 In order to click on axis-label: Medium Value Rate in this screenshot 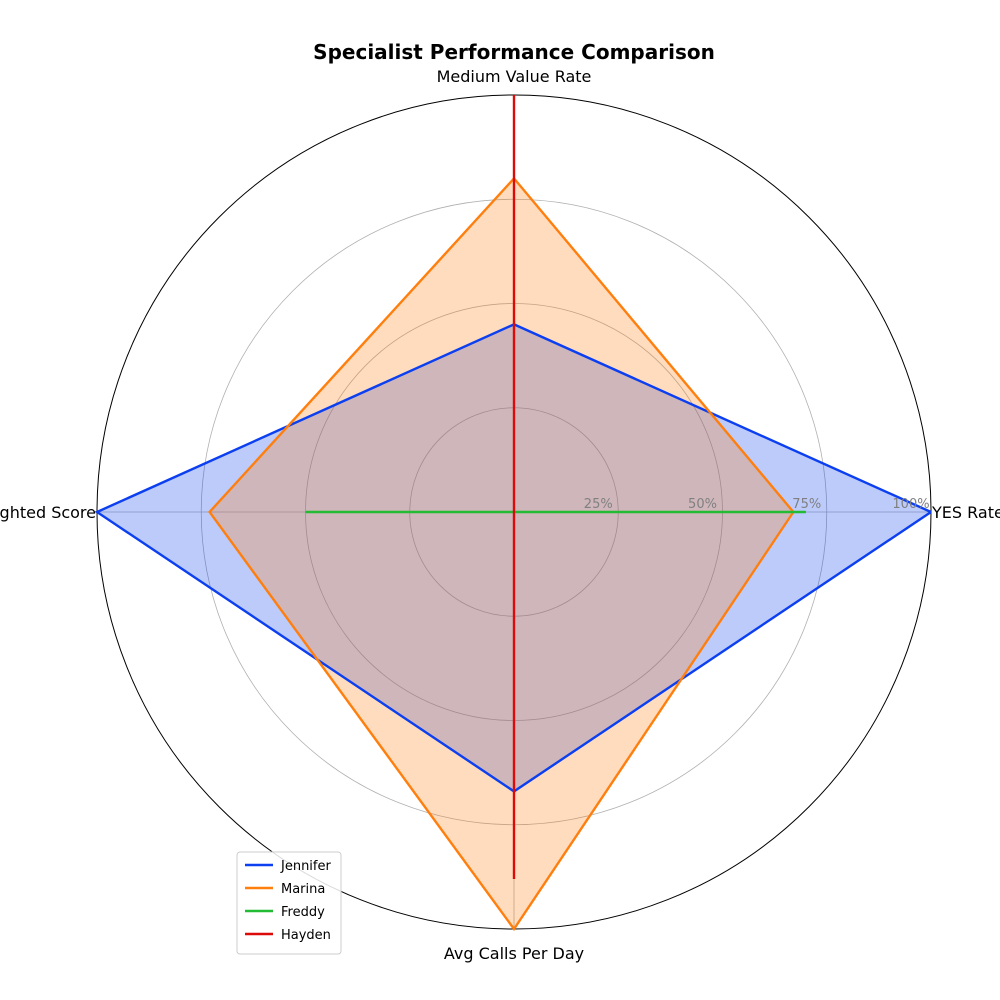, I will do `click(514, 76)`.